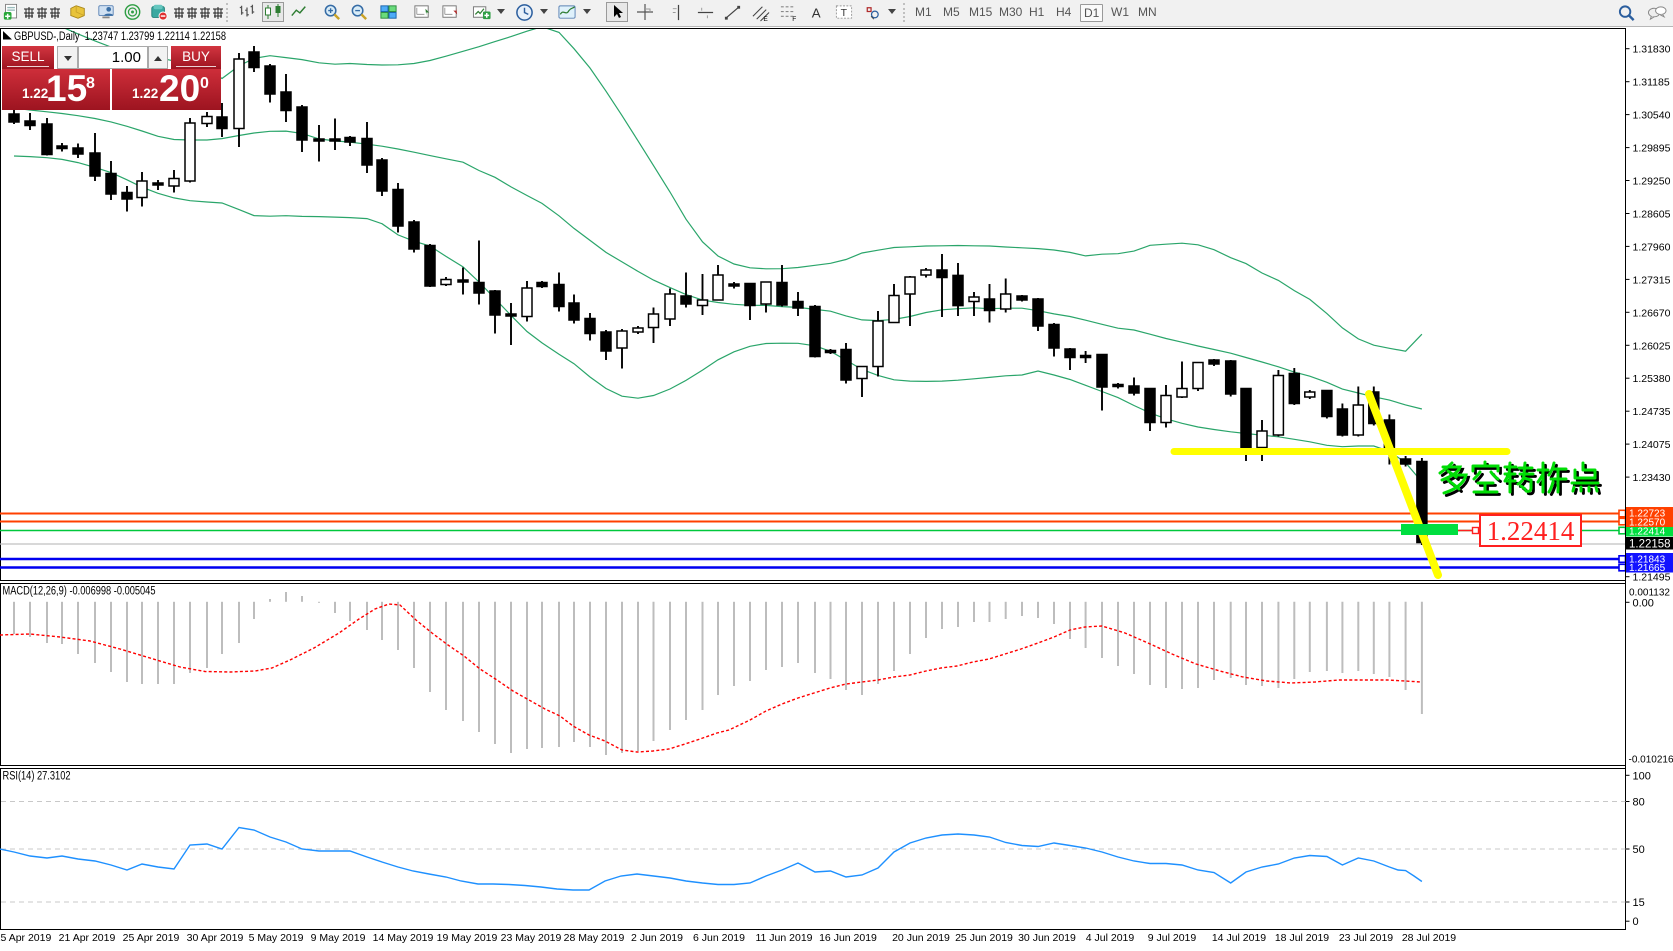 The width and height of the screenshot is (1673, 951). What do you see at coordinates (1643, 604) in the screenshot?
I see `svg-text: 0.00` at bounding box center [1643, 604].